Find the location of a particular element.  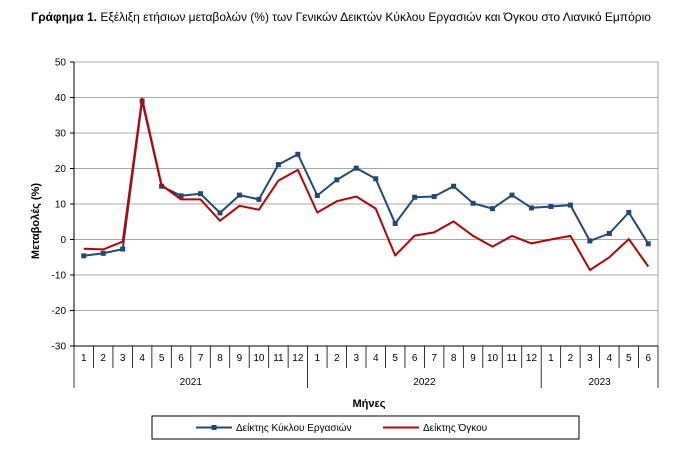

legend-label: Δείκτης Όγκου is located at coordinates (455, 428).